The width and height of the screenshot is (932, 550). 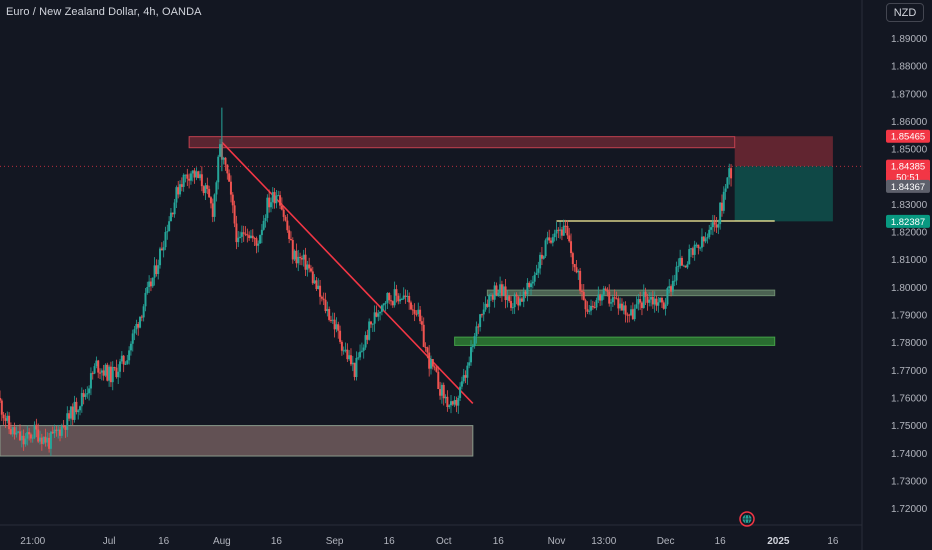 What do you see at coordinates (462, 142) in the screenshot?
I see `resistance-zone` at bounding box center [462, 142].